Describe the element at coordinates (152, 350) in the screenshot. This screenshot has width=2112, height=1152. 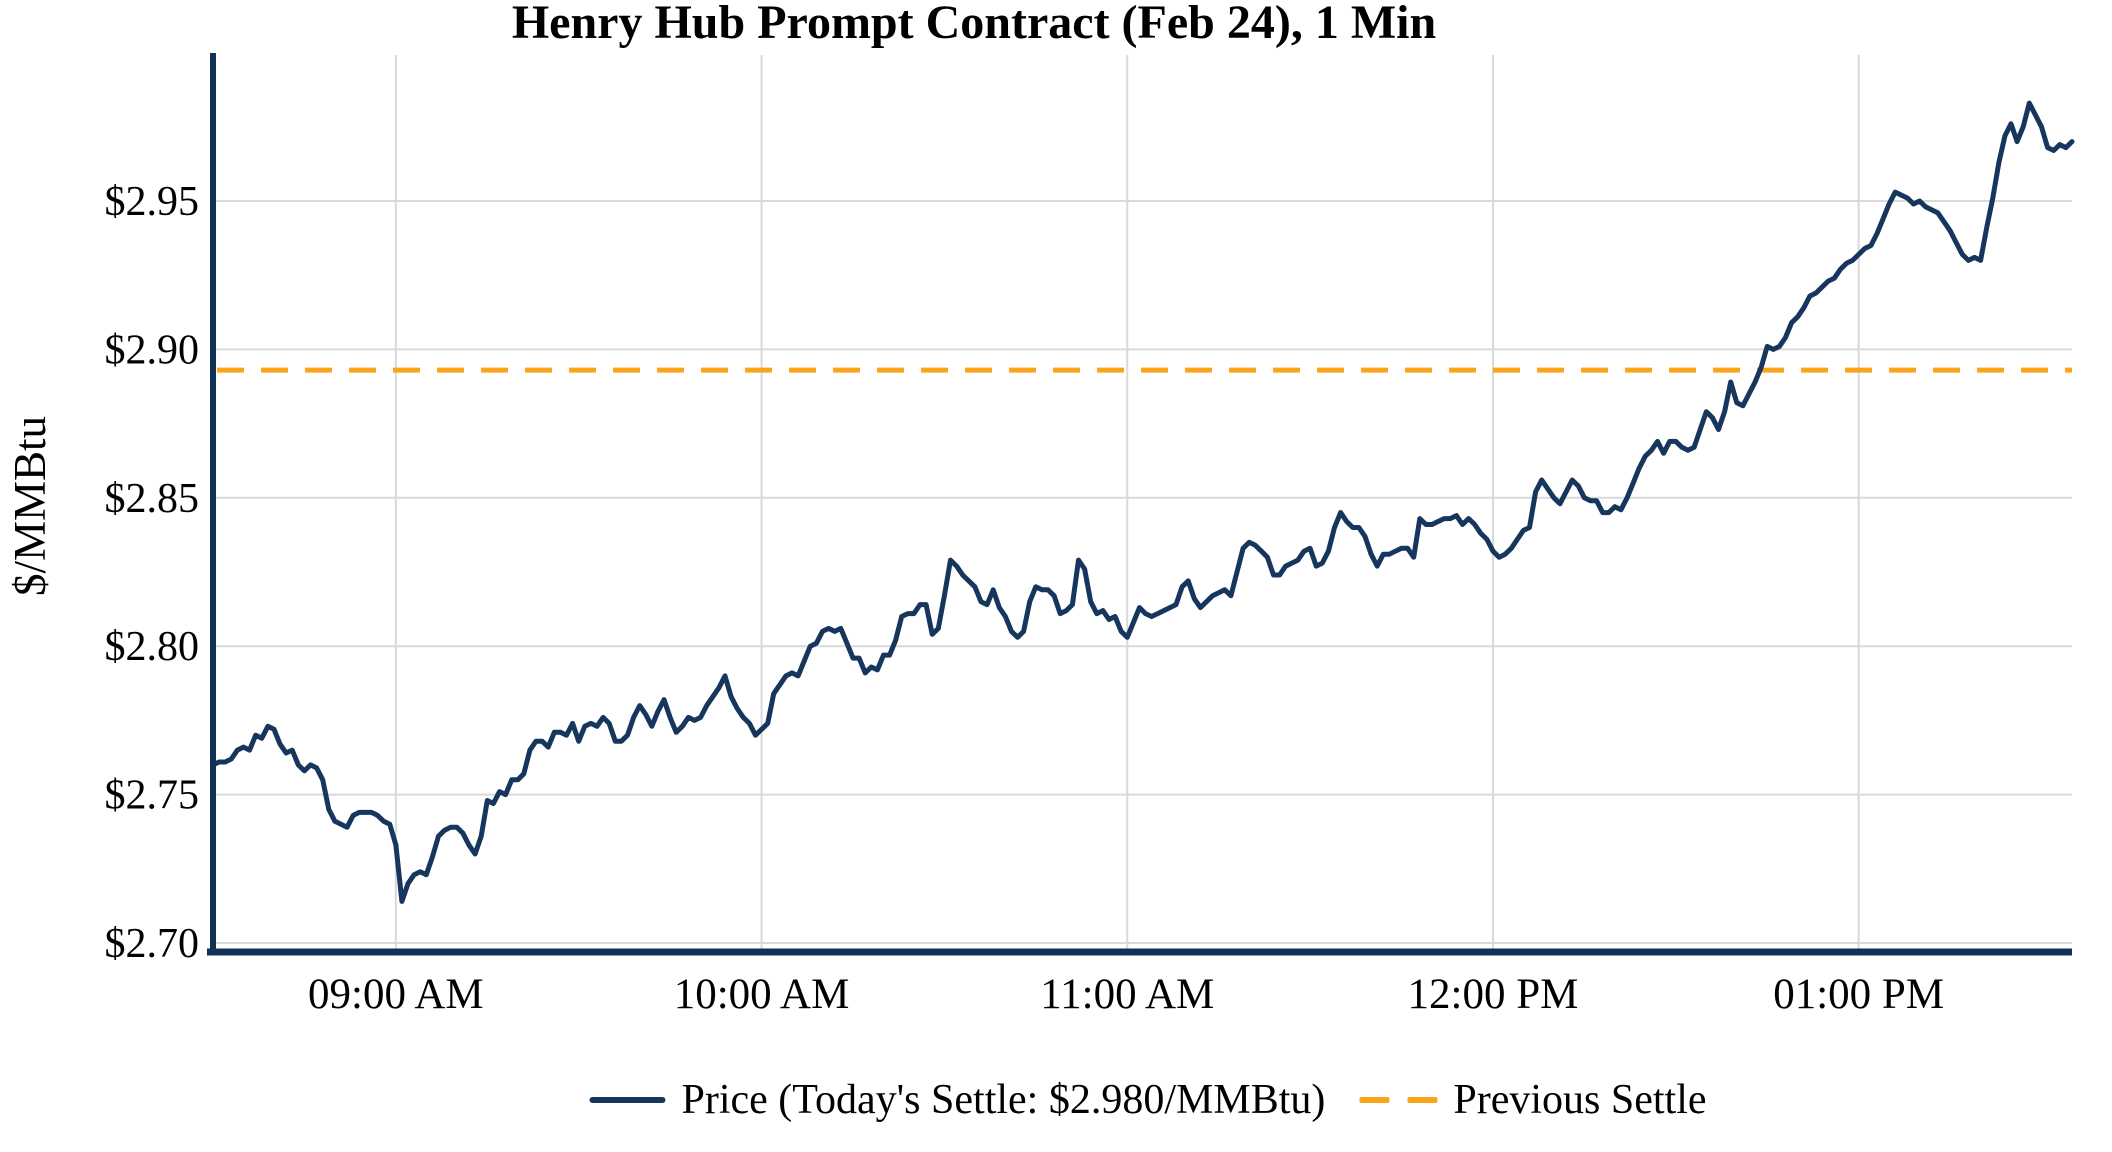
I see `y-tick-label: $2.90` at that location.